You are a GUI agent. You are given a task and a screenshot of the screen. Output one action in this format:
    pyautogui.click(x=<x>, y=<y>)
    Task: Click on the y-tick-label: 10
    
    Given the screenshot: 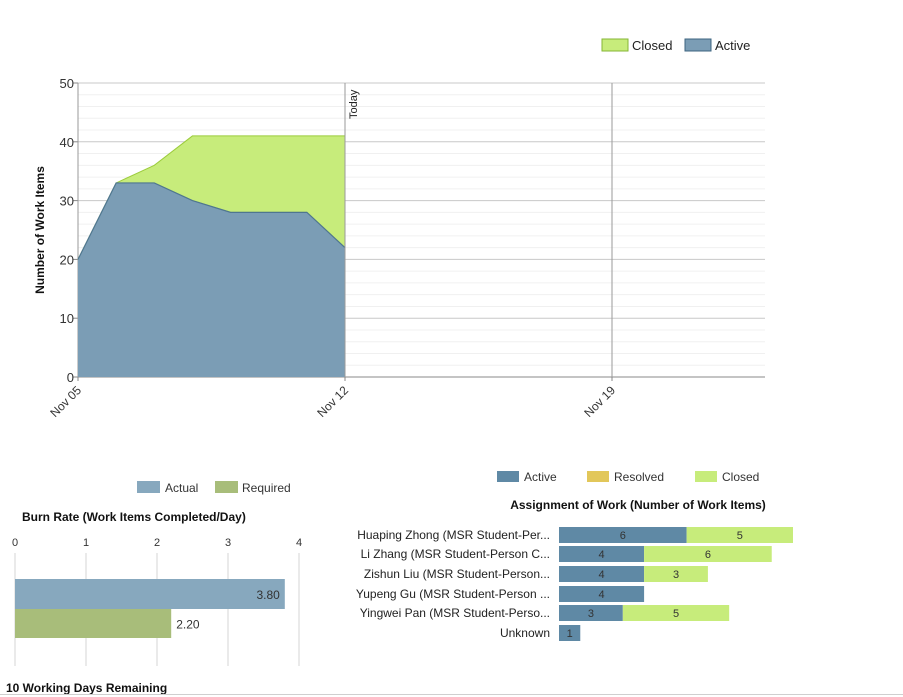 What is the action you would take?
    pyautogui.click(x=67, y=318)
    